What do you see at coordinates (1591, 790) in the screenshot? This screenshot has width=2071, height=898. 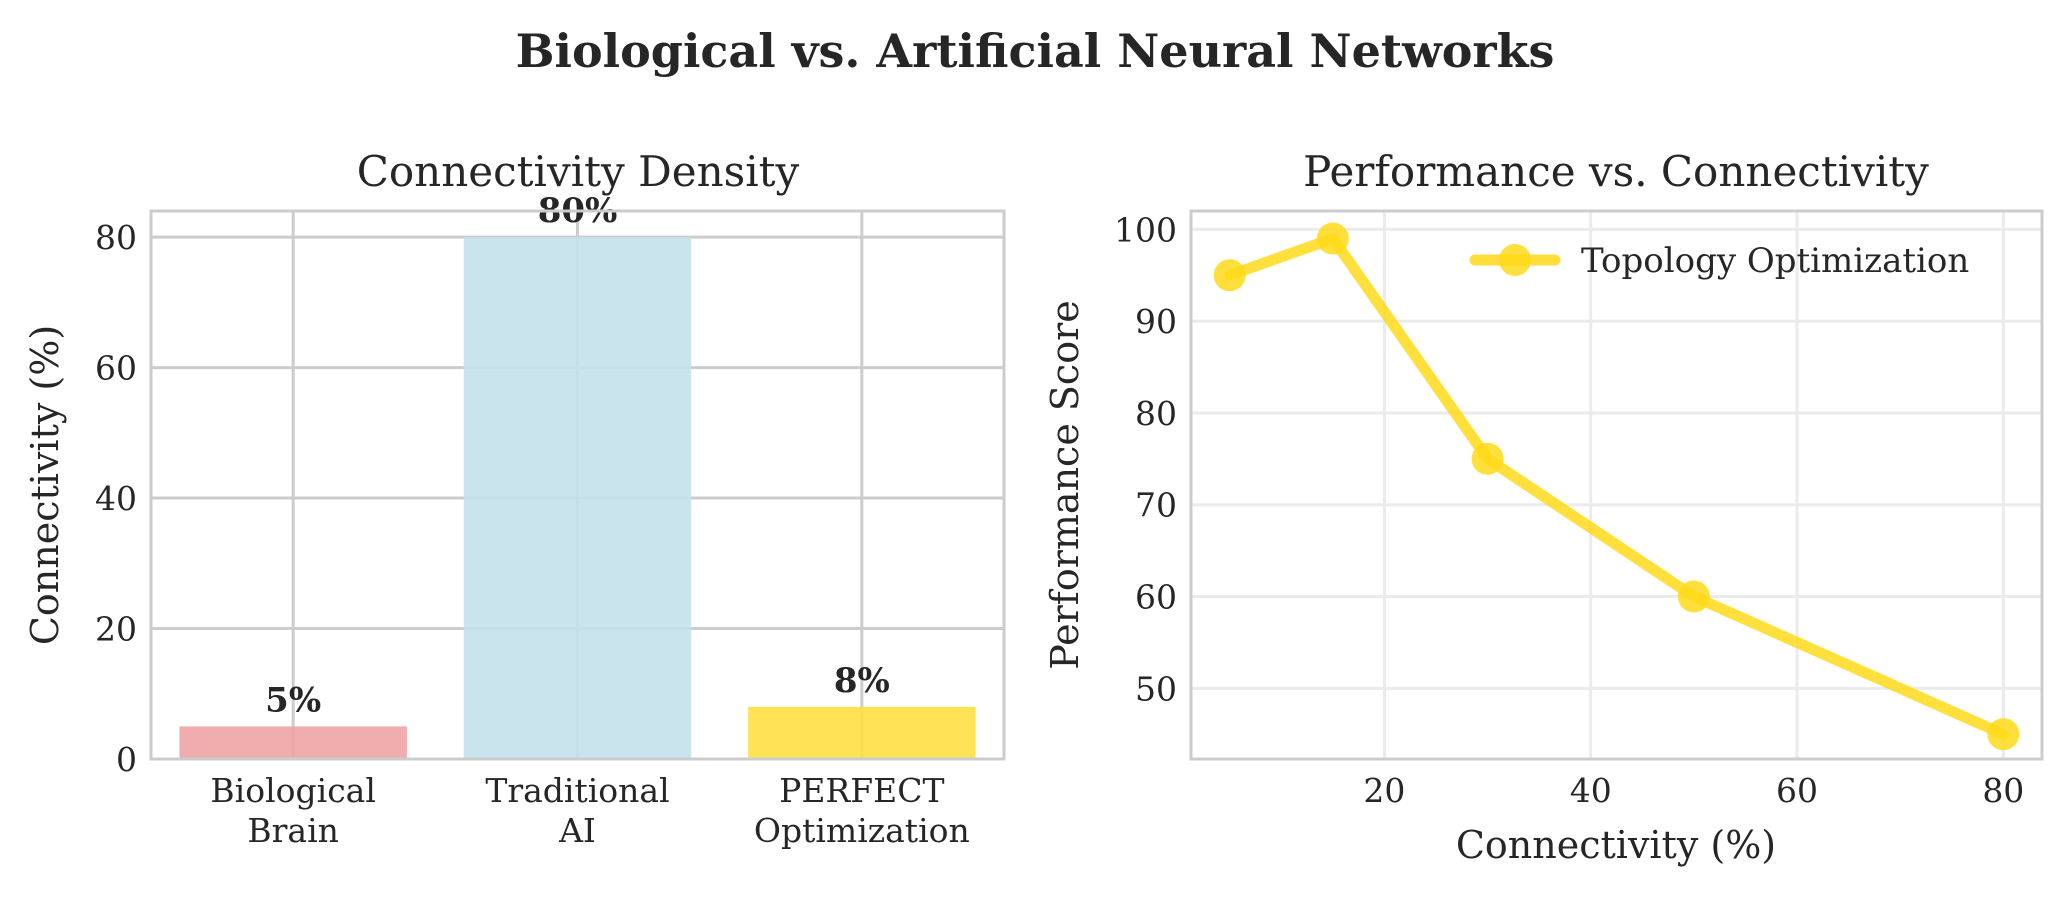 I see `line-xtick-label: 40` at bounding box center [1591, 790].